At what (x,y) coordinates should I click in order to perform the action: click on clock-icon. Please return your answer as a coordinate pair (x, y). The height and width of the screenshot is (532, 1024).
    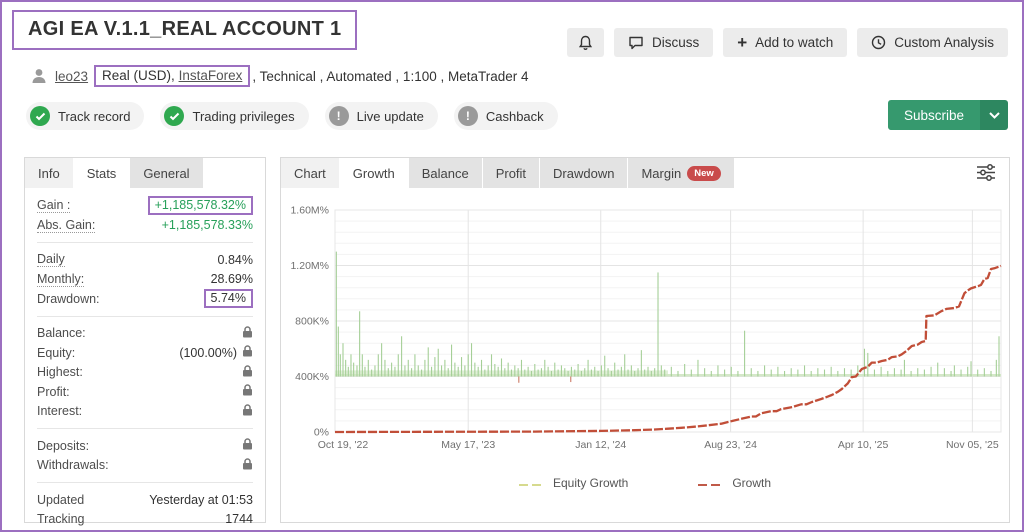
    Looking at the image, I should click on (878, 42).